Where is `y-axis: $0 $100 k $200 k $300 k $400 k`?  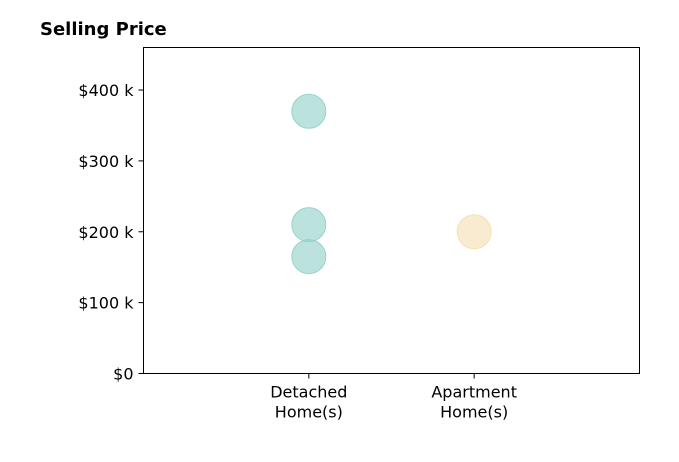
y-axis: $0 $100 k $200 k $300 k $400 k is located at coordinates (111, 232).